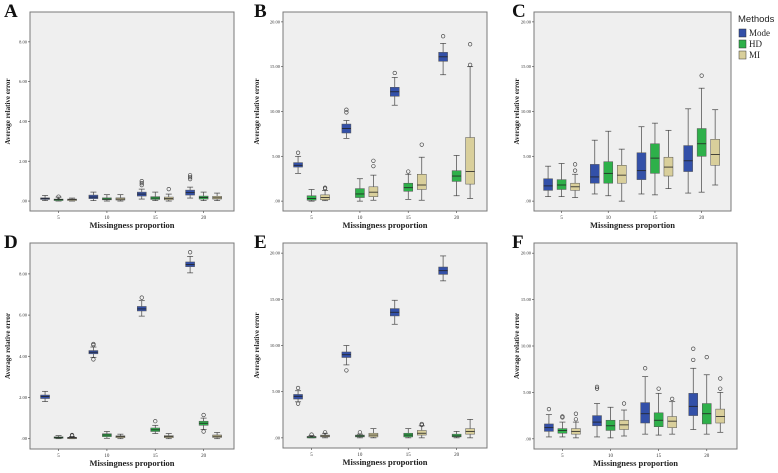  Describe the element at coordinates (742, 55) in the screenshot. I see `legend-swatch-mi` at that location.